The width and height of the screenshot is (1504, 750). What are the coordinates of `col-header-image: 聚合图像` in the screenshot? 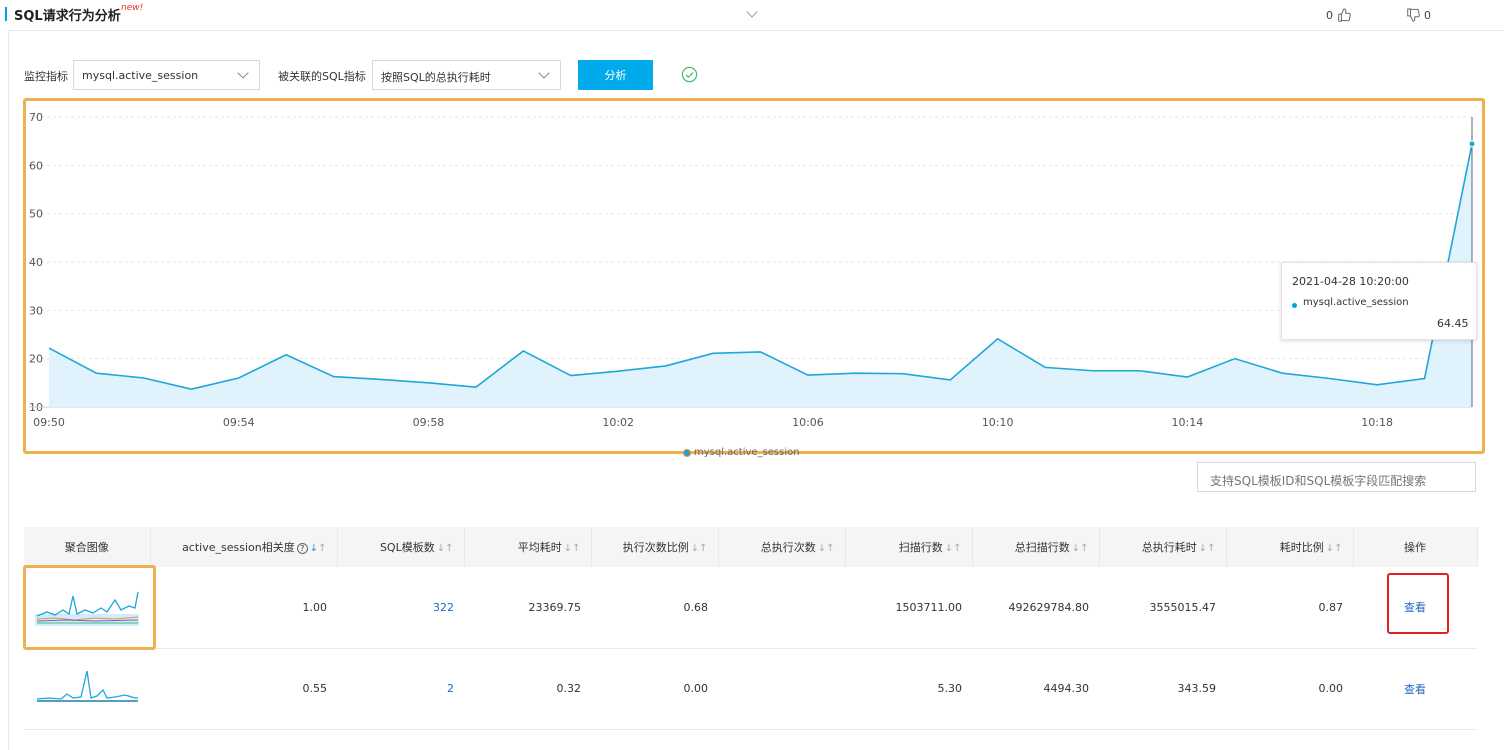 It's located at (87, 547).